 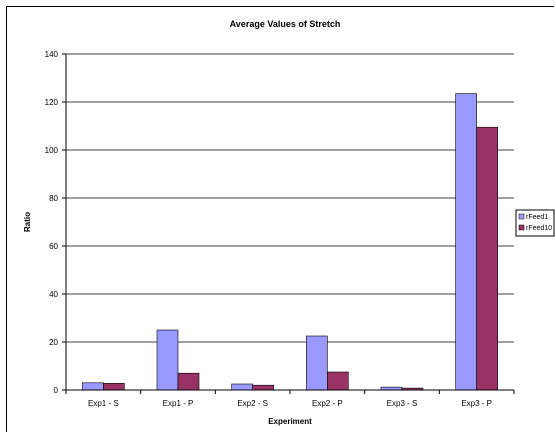 What do you see at coordinates (53, 246) in the screenshot?
I see `y-tick-label: 60` at bounding box center [53, 246].